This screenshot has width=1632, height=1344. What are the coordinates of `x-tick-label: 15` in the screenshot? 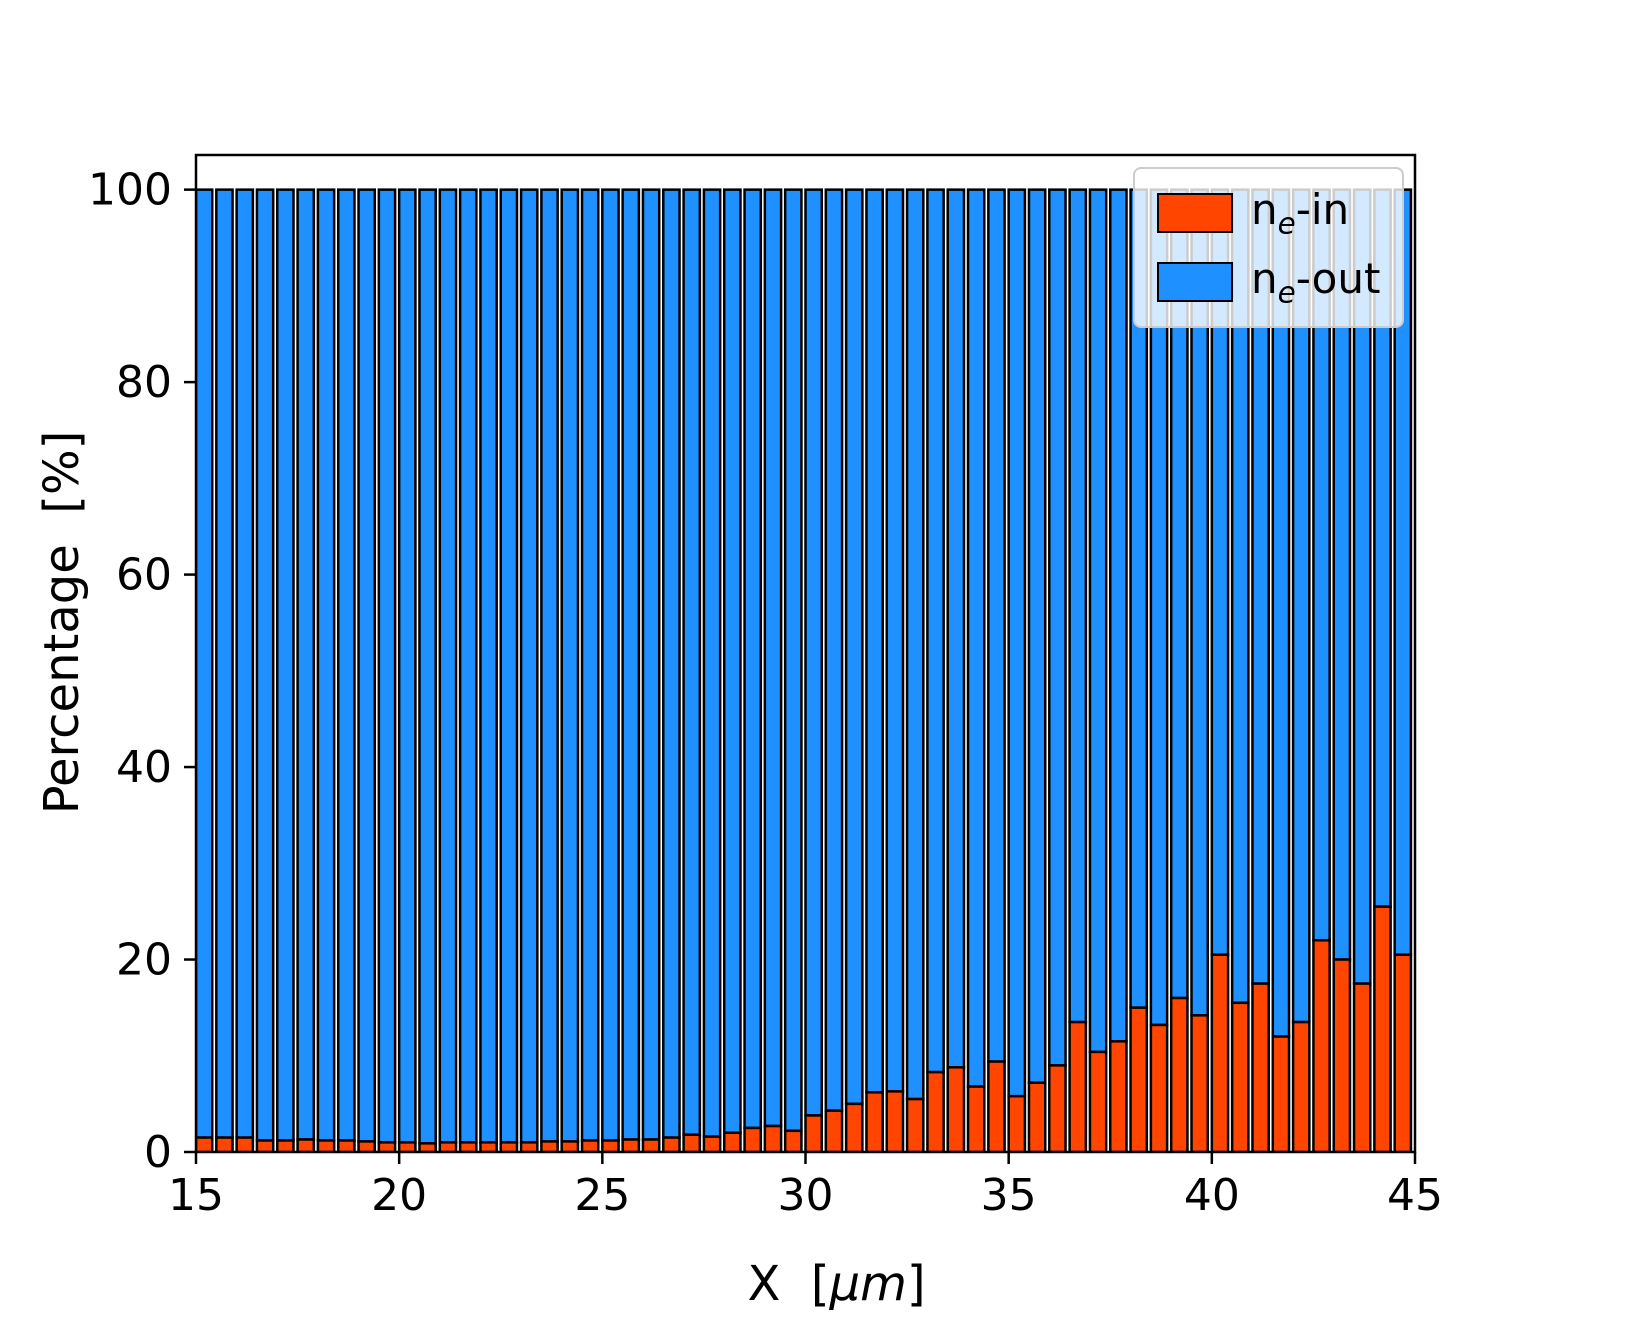 It's located at (196, 1195).